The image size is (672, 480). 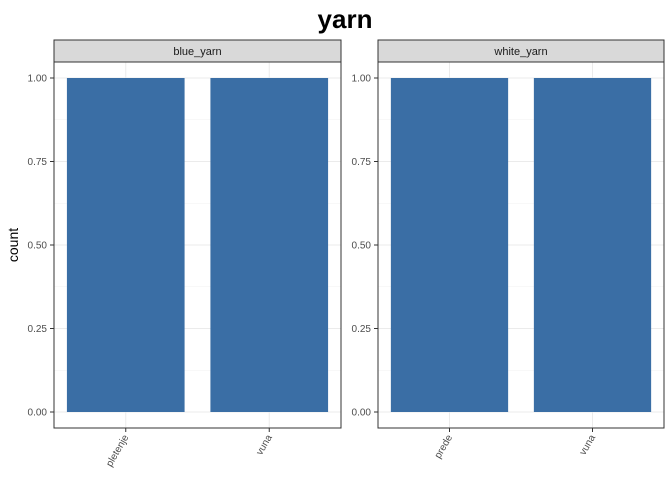 I want to click on facet-strip-label: blue_yarn, so click(x=197, y=52).